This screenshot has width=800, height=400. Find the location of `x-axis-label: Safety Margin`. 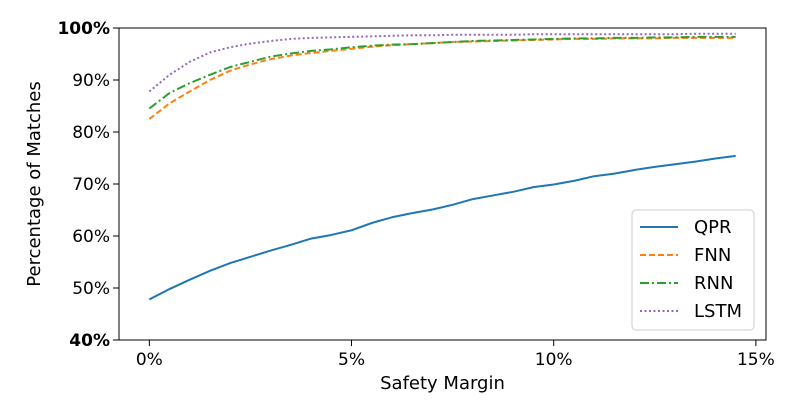

x-axis-label: Safety Margin is located at coordinates (442, 383).